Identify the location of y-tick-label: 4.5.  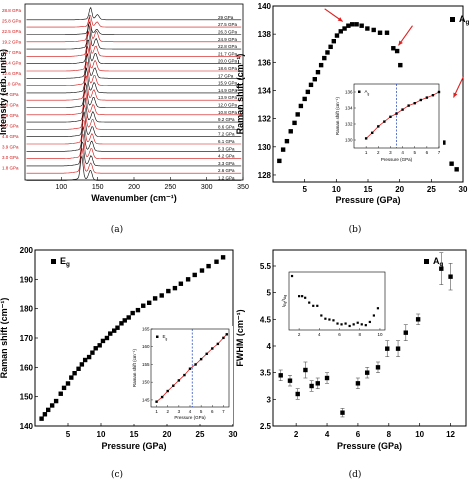
(266, 319).